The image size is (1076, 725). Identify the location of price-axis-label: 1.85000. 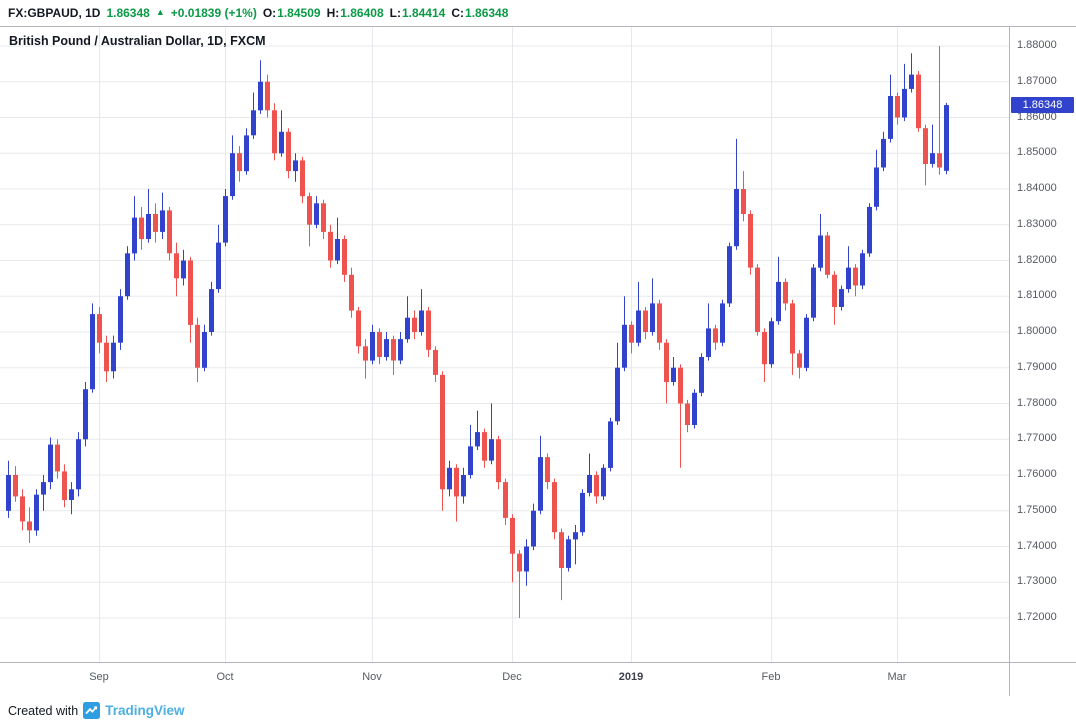
(1037, 152).